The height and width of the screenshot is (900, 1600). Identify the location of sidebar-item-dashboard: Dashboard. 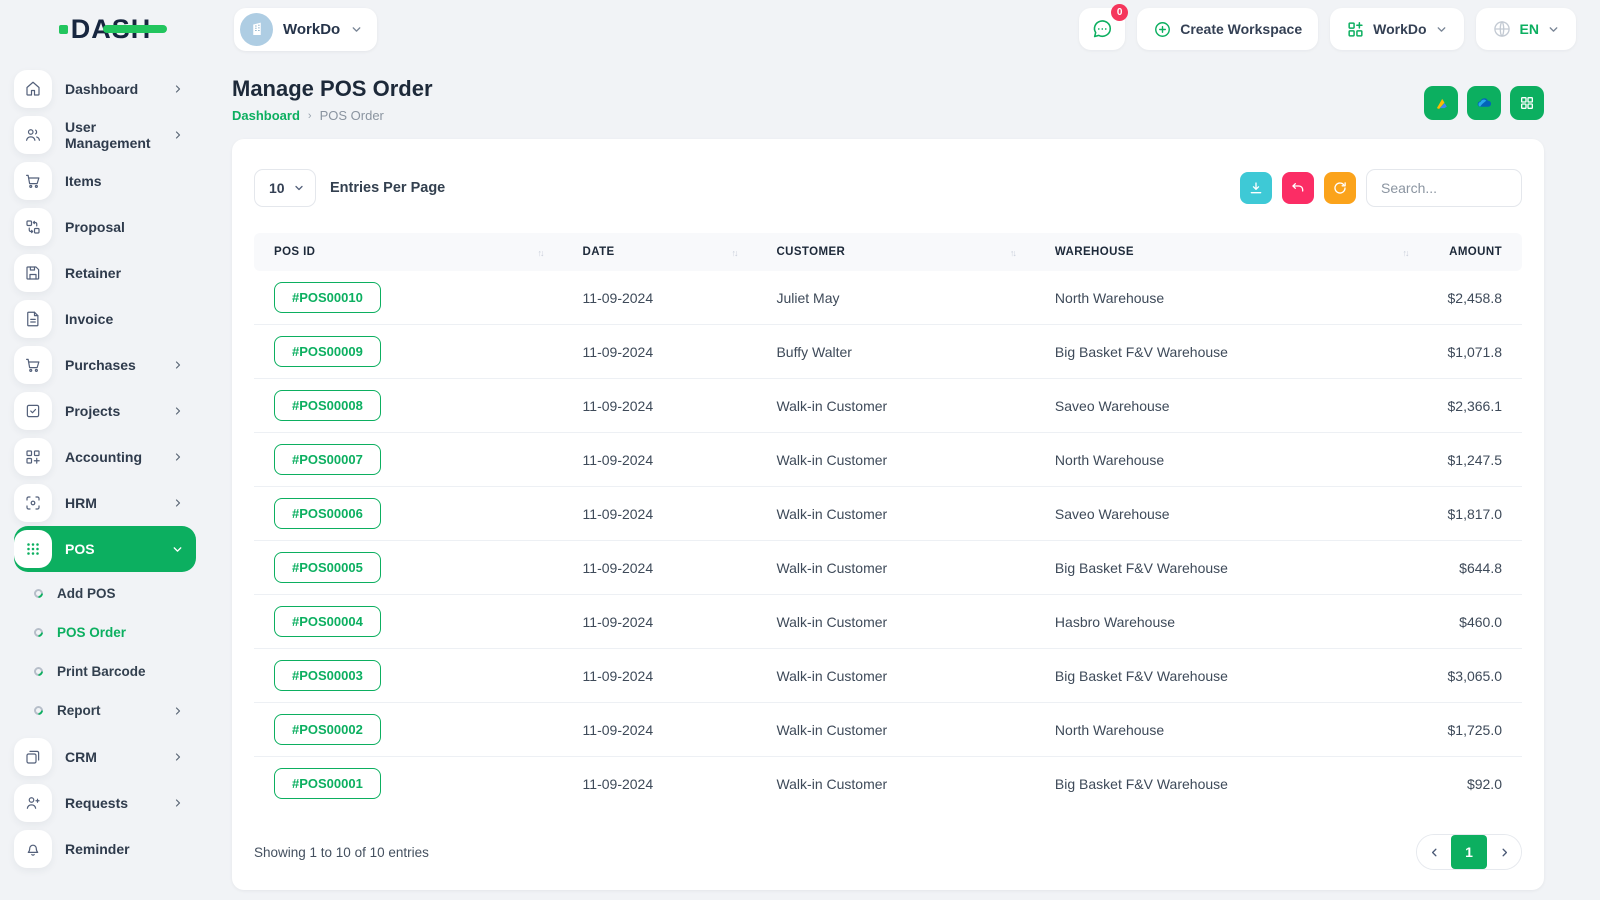
(105, 89).